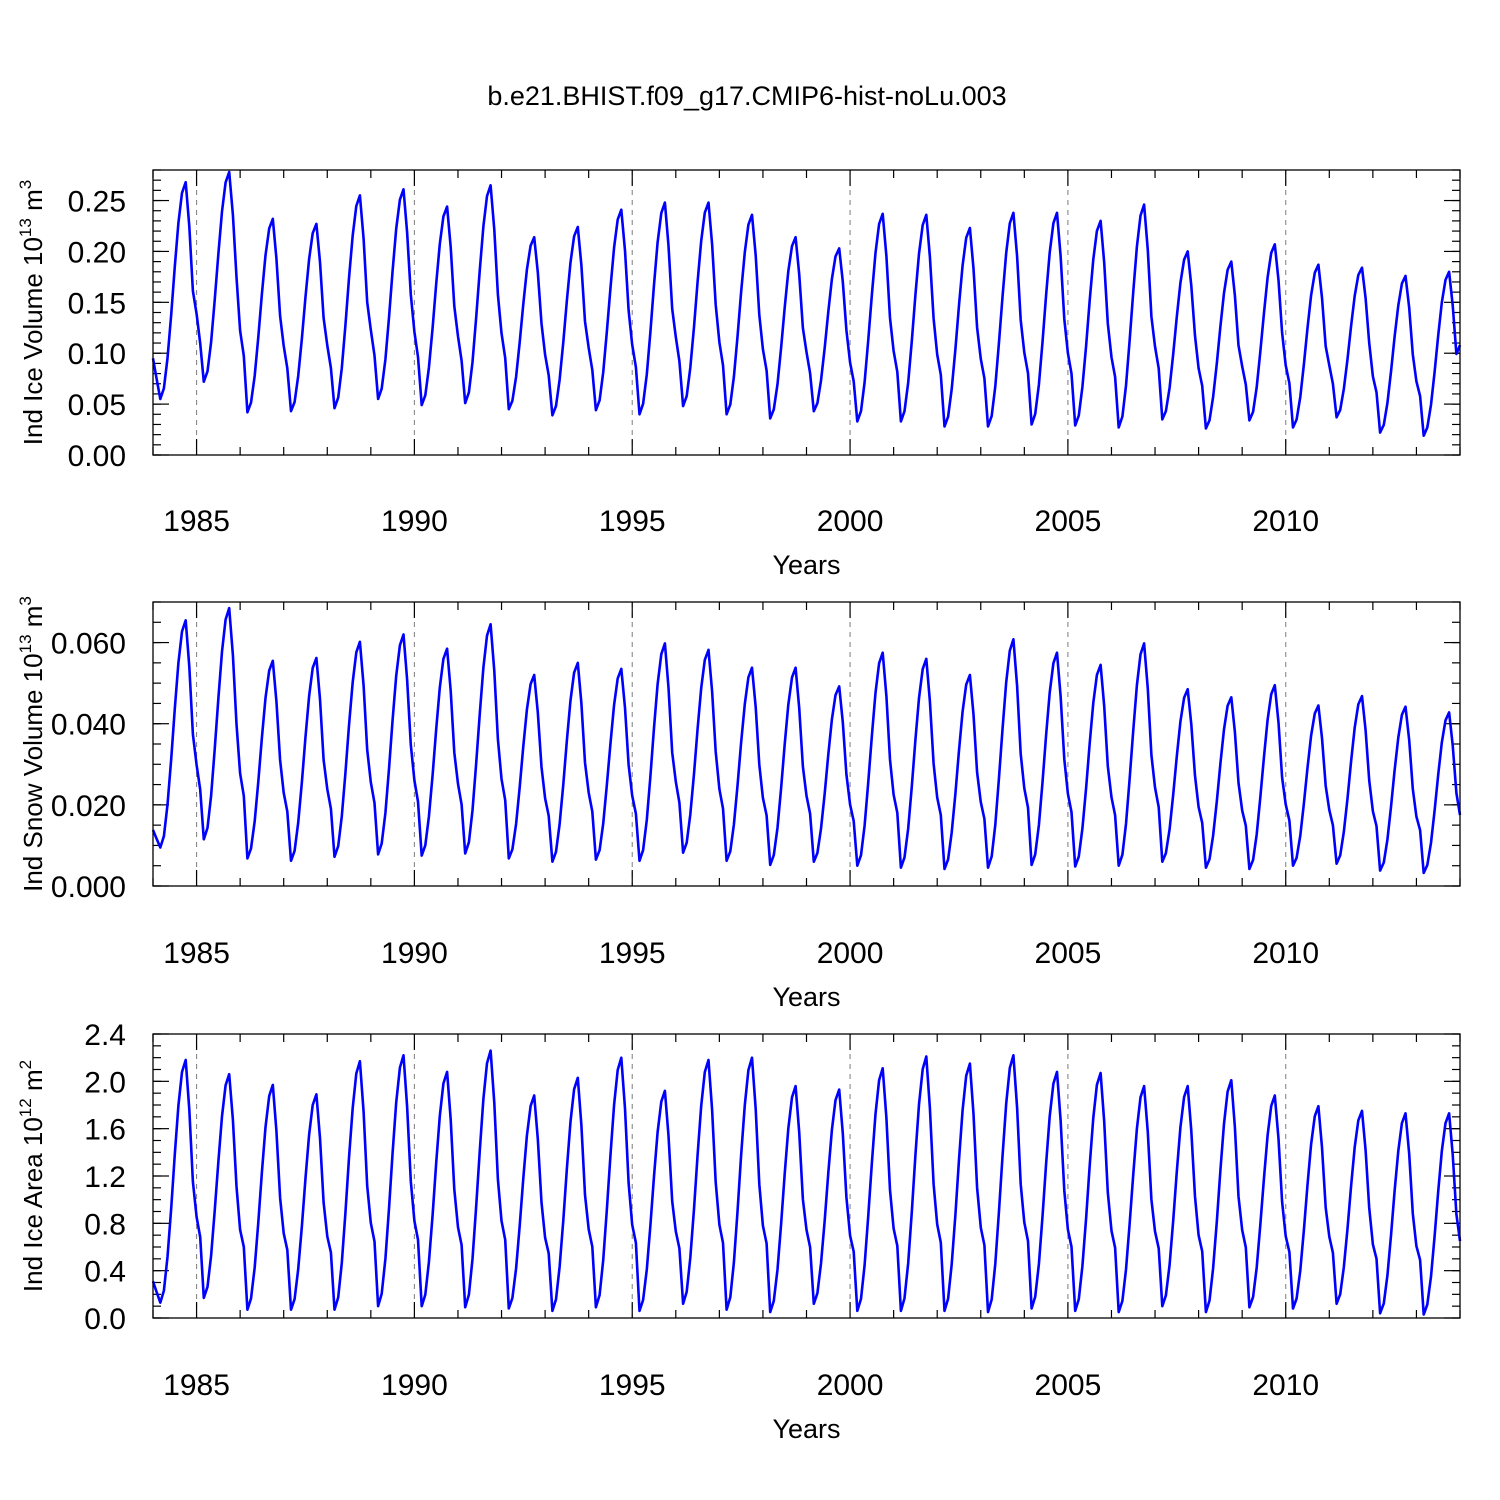 This screenshot has height=1500, width=1500. Describe the element at coordinates (850, 1385) in the screenshot. I see `ice-area-x-tick-label-3: 2000` at that location.